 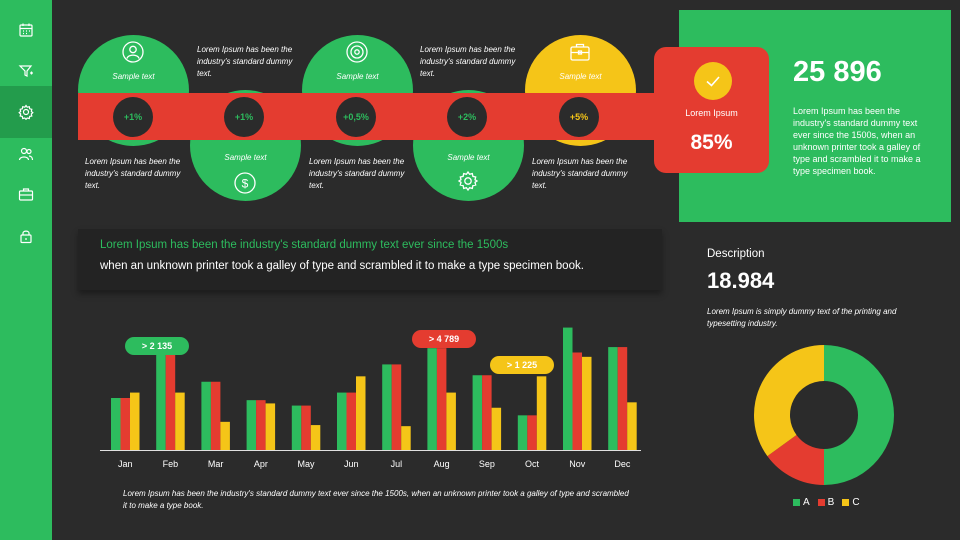 I want to click on card-label: Lorem Ipsum, so click(x=711, y=113).